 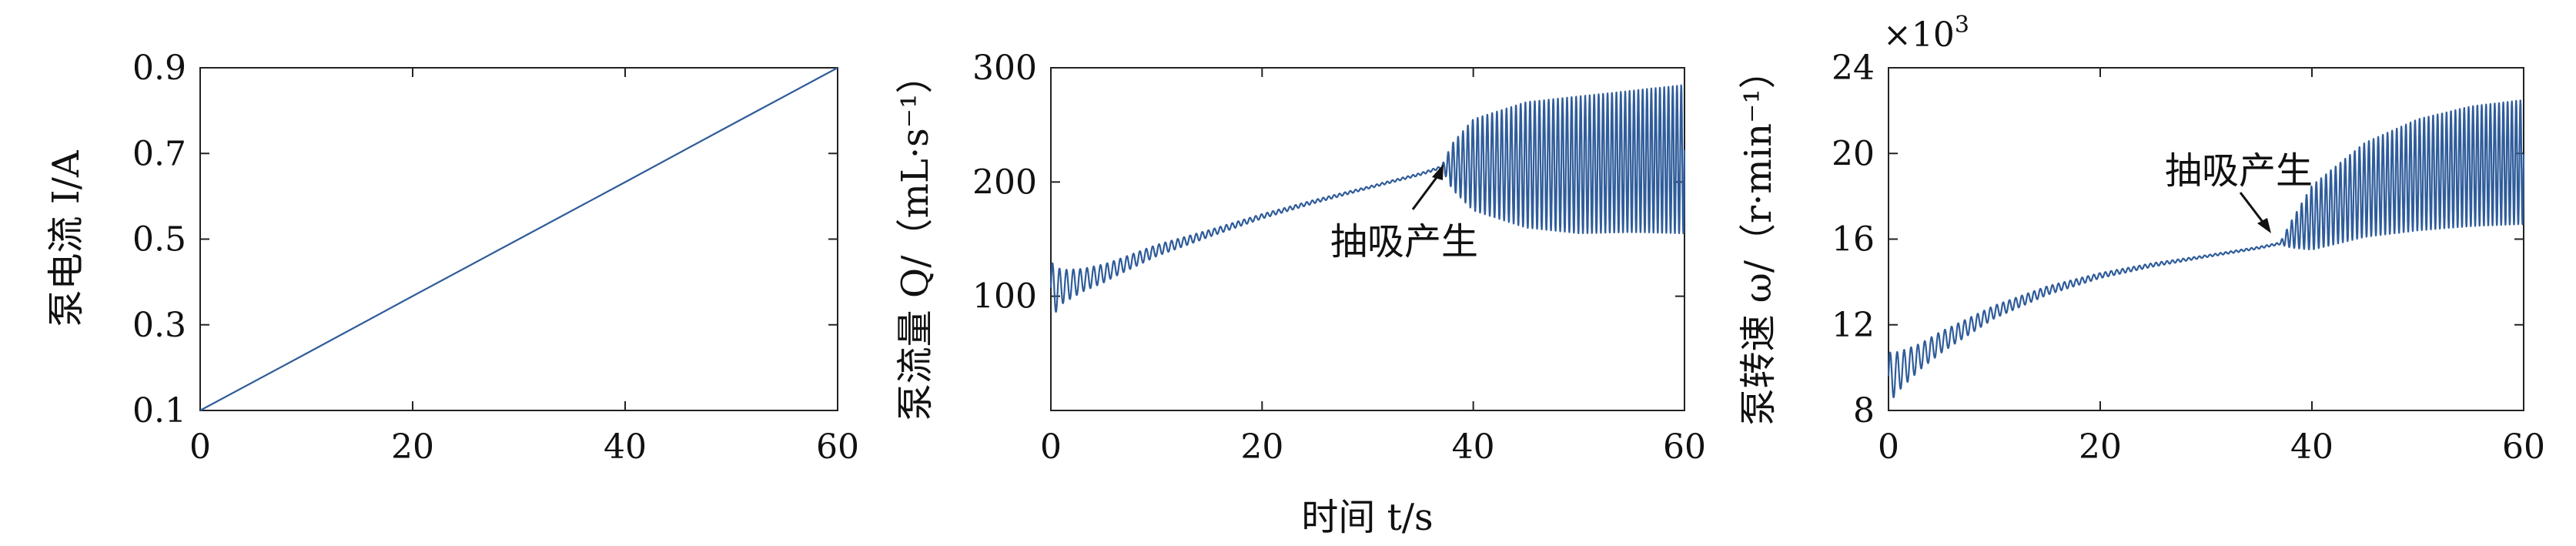 What do you see at coordinates (1367, 517) in the screenshot?
I see `x-axis-label: 时间 t/s` at bounding box center [1367, 517].